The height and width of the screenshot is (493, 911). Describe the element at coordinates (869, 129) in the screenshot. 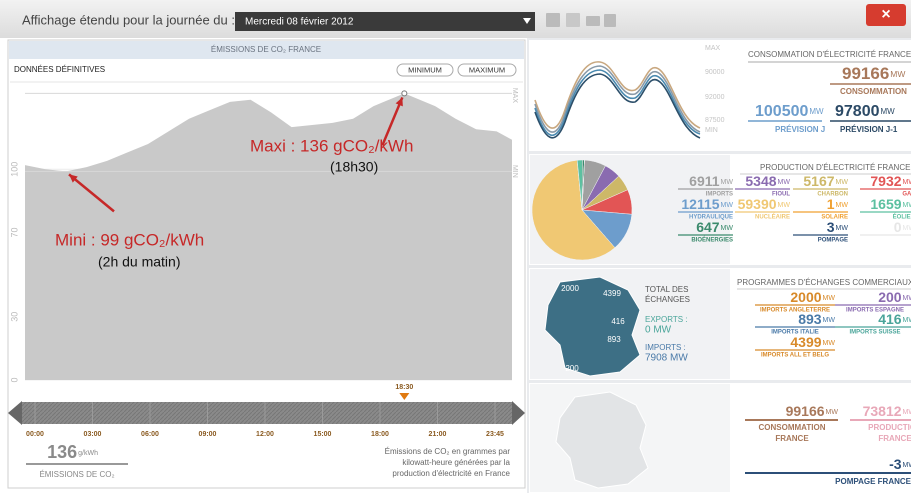

I see `forecast-j1-label: PRÉVISION J-1` at that location.